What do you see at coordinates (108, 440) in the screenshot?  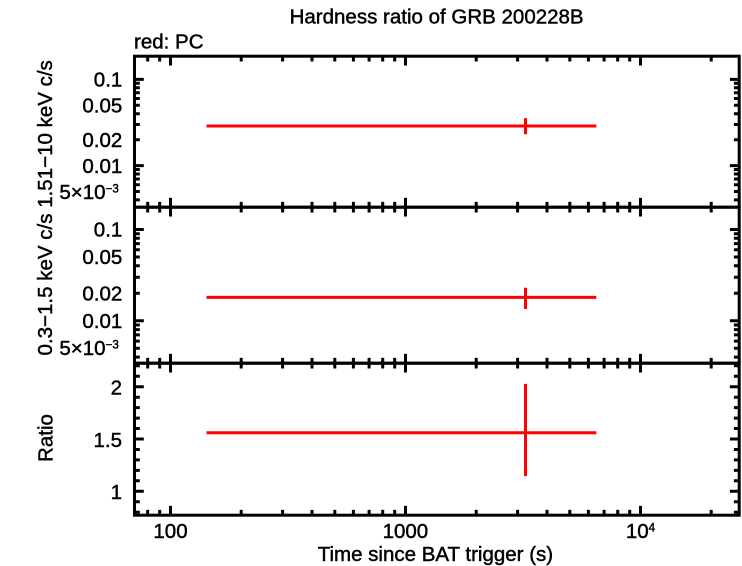 I see `svg-text: 1.5` at bounding box center [108, 440].